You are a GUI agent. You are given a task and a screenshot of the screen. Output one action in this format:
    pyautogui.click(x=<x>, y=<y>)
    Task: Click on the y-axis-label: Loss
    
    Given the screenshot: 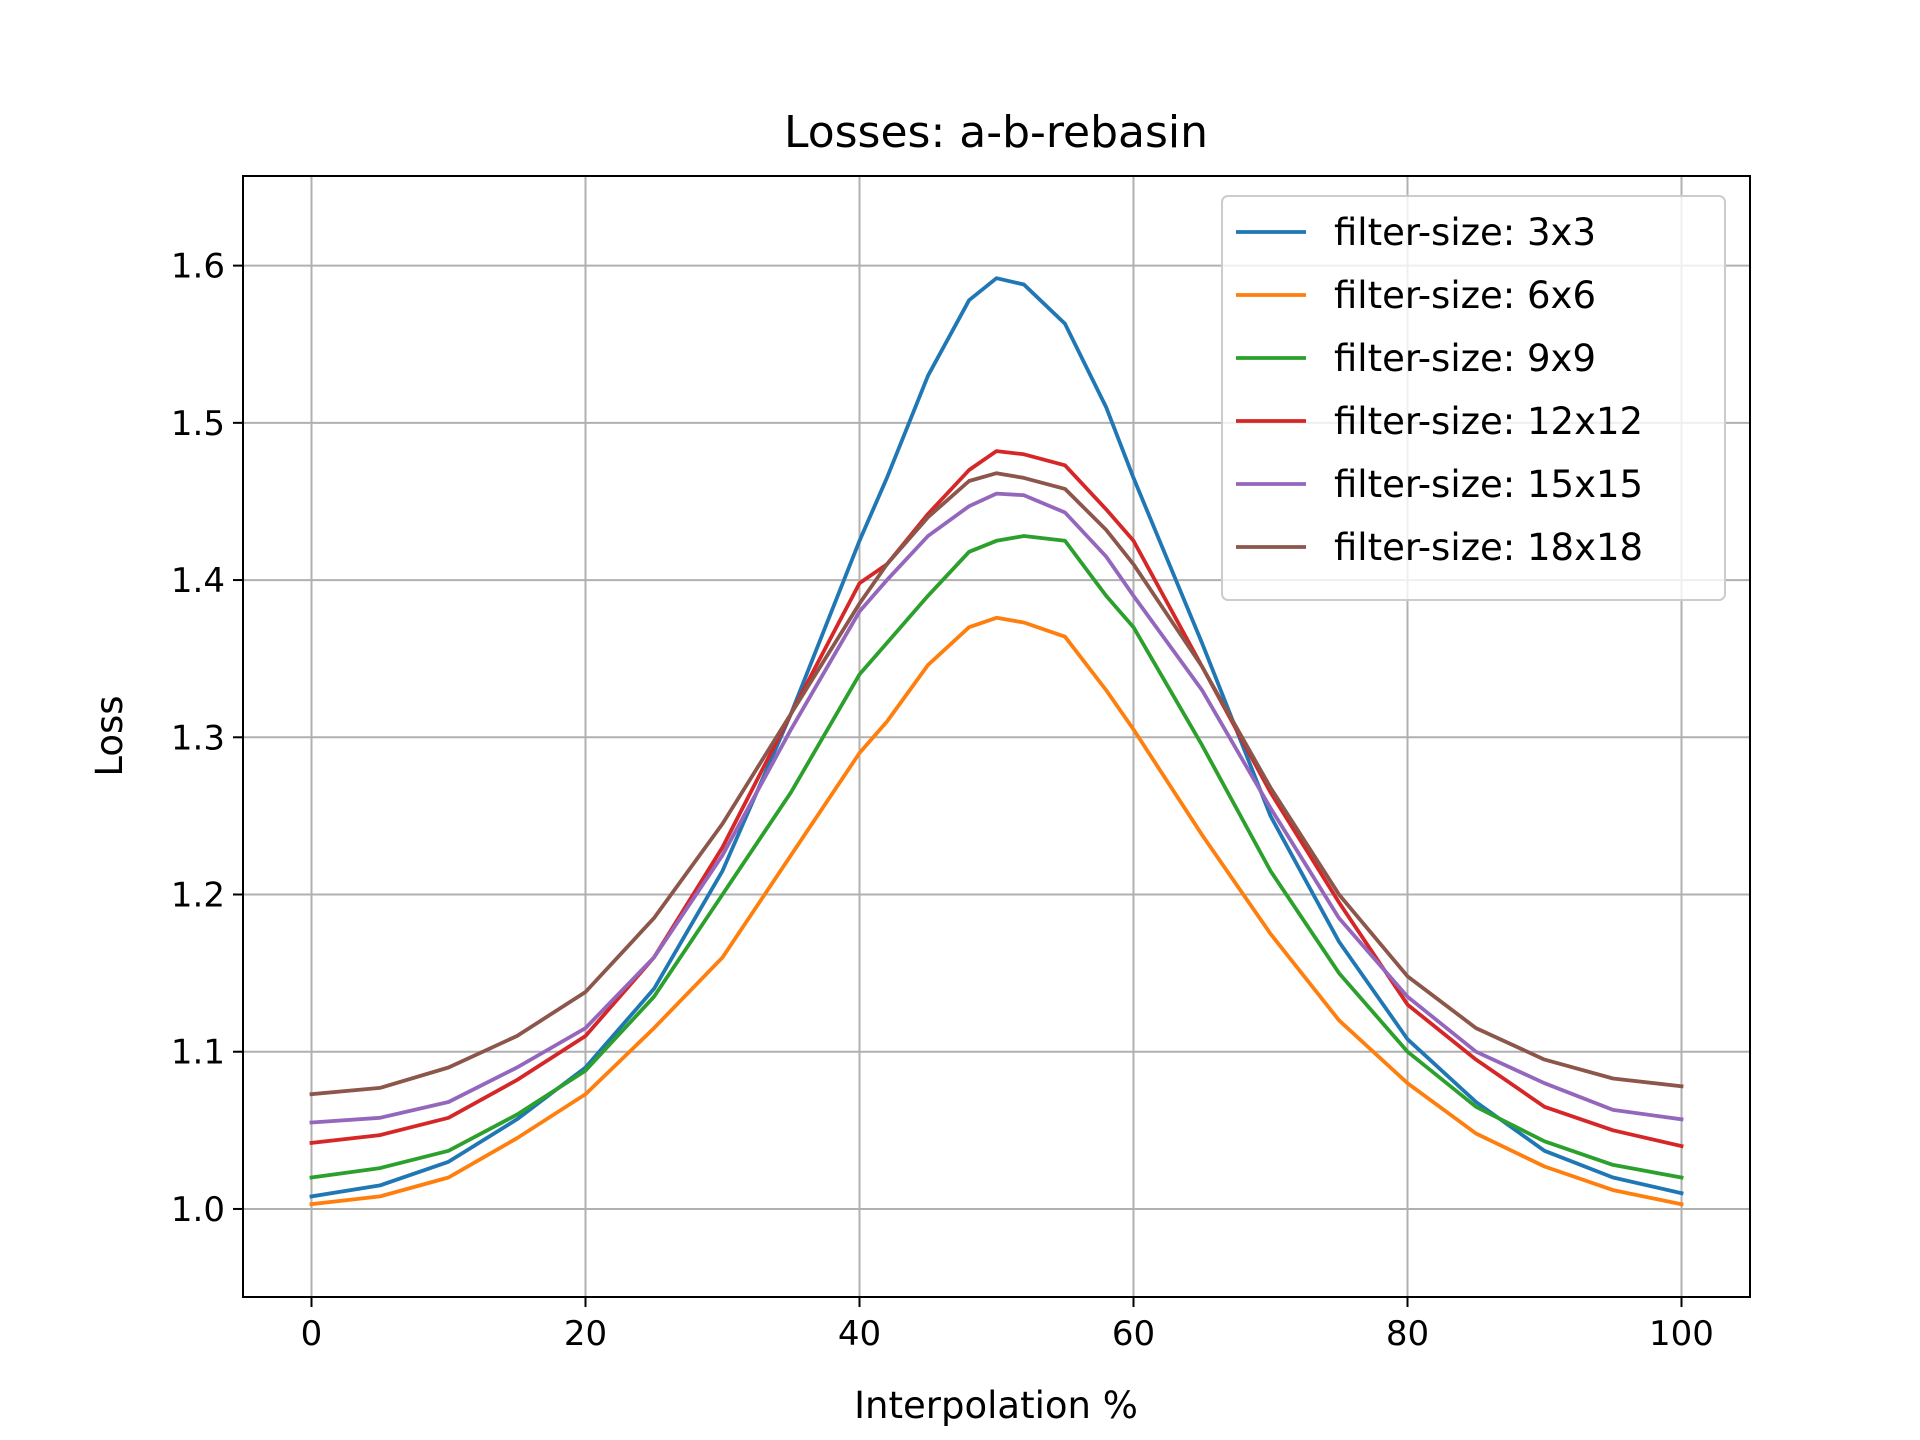 What is the action you would take?
    pyautogui.click(x=109, y=735)
    